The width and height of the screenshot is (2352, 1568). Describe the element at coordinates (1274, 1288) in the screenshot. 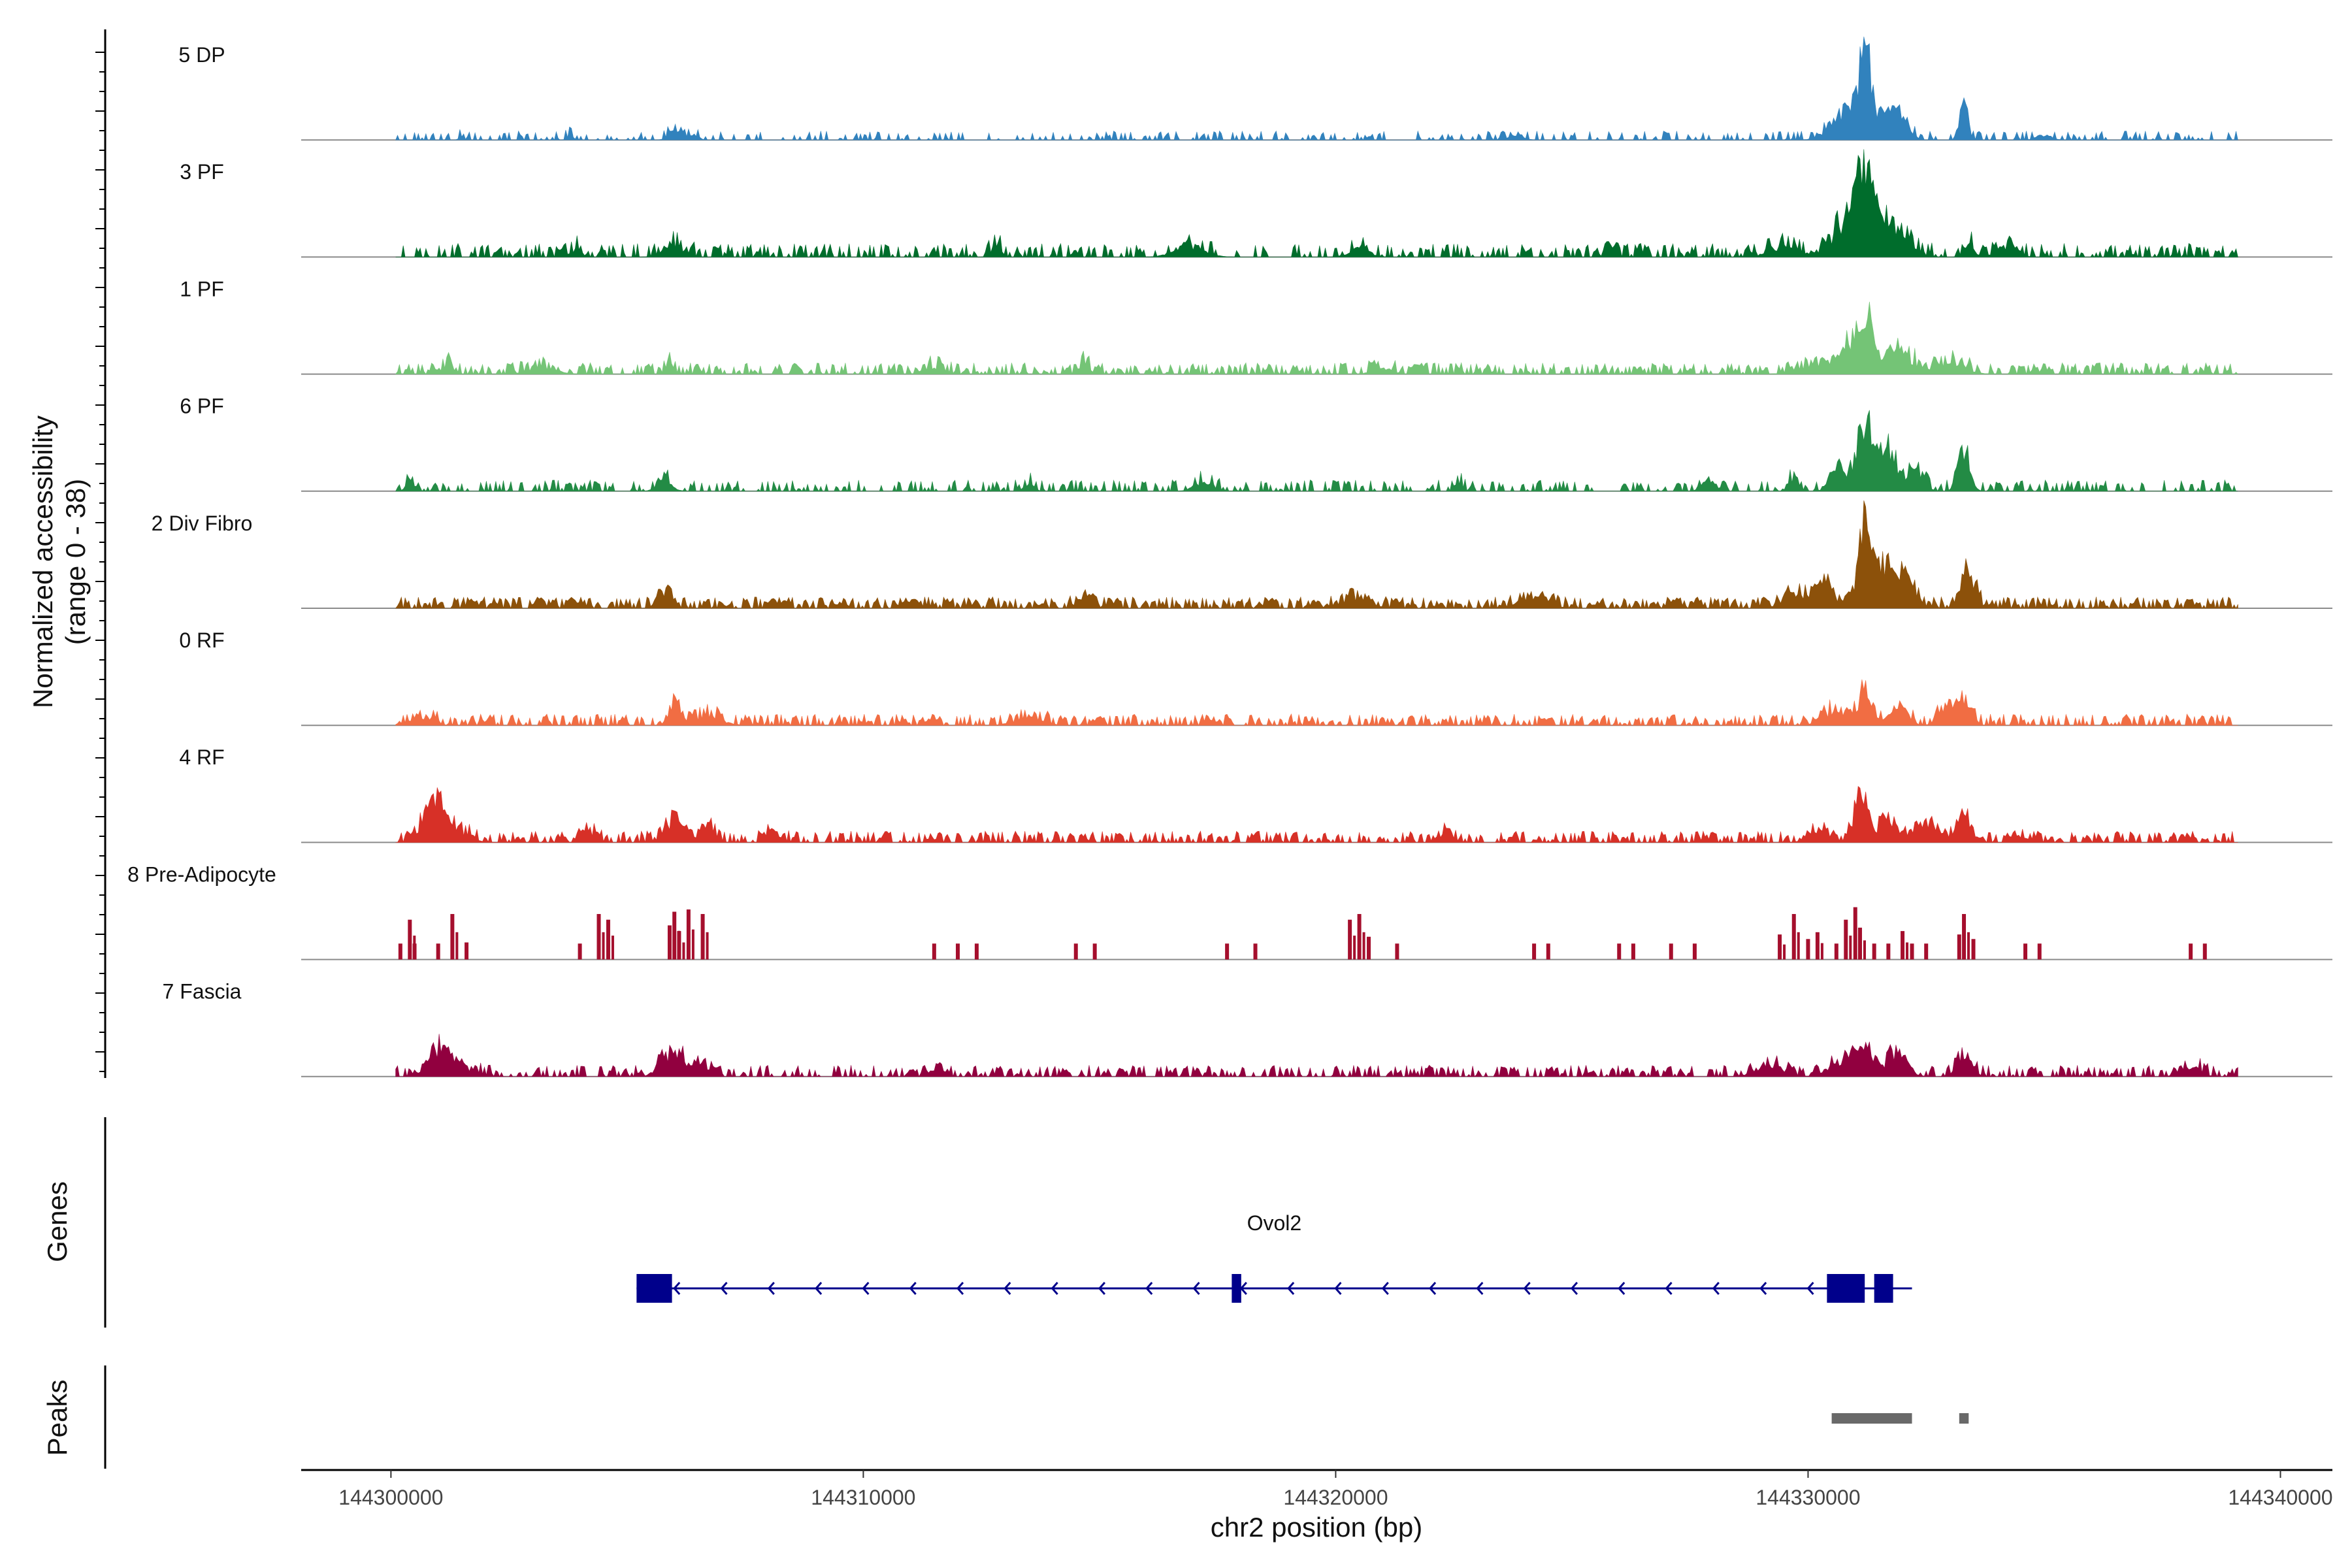

I see `gene-model` at that location.